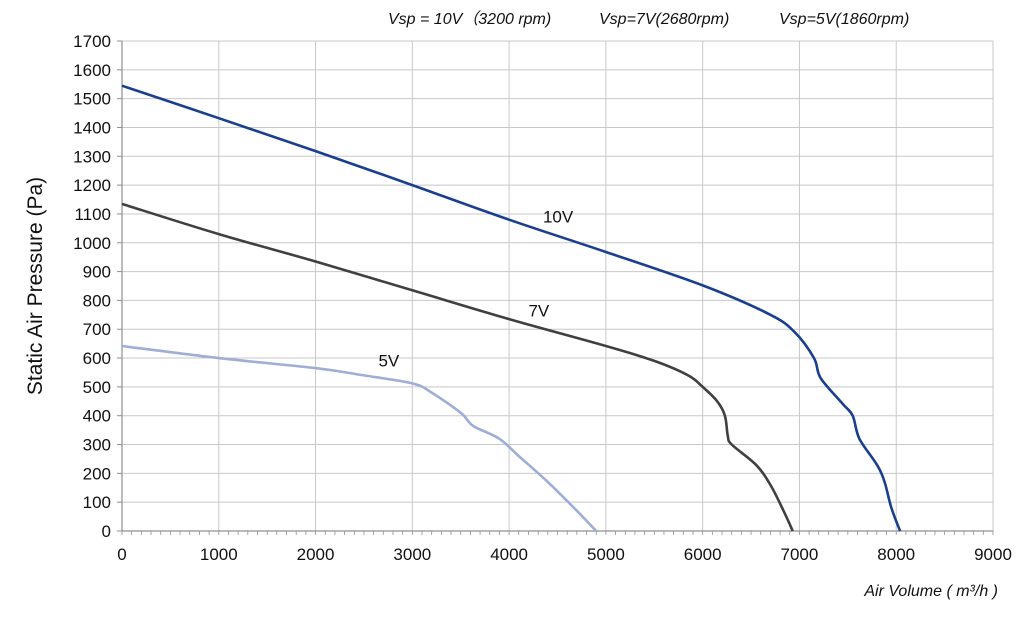 The height and width of the screenshot is (618, 1024). What do you see at coordinates (896, 554) in the screenshot?
I see `x-tick-label: 8000` at bounding box center [896, 554].